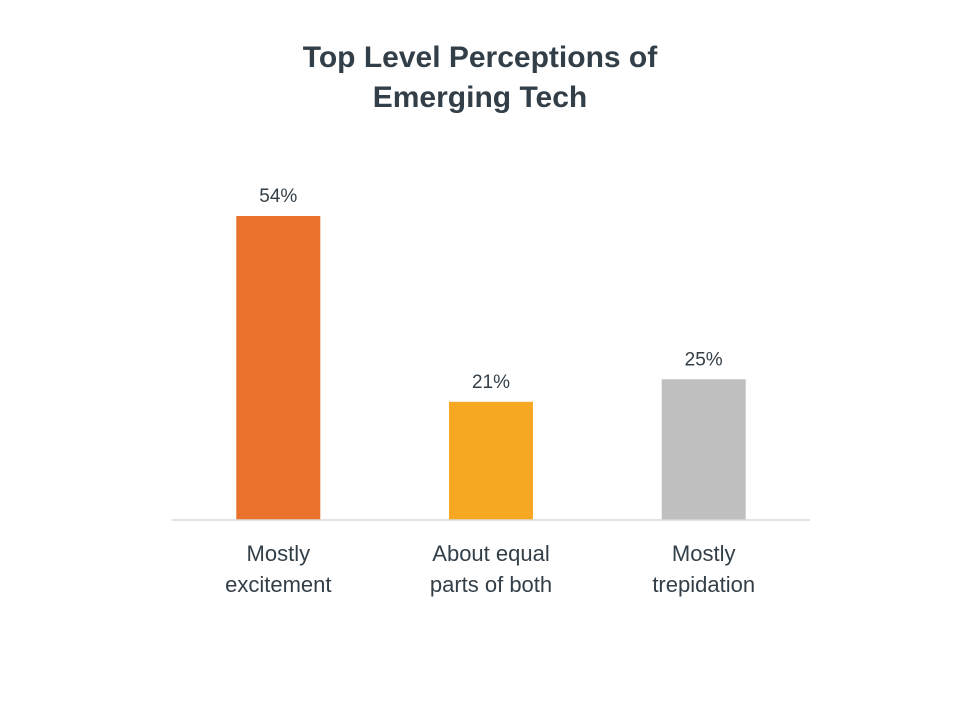  I want to click on data-label-mostly-trepidation: 25%, so click(704, 359).